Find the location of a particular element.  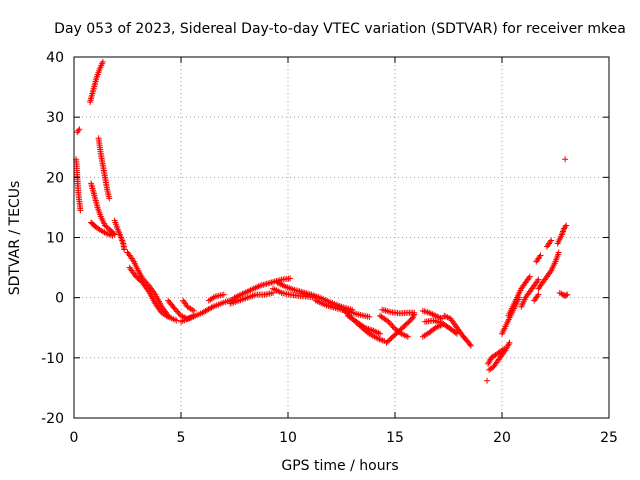

x-tick-label: 25 is located at coordinates (609, 438).